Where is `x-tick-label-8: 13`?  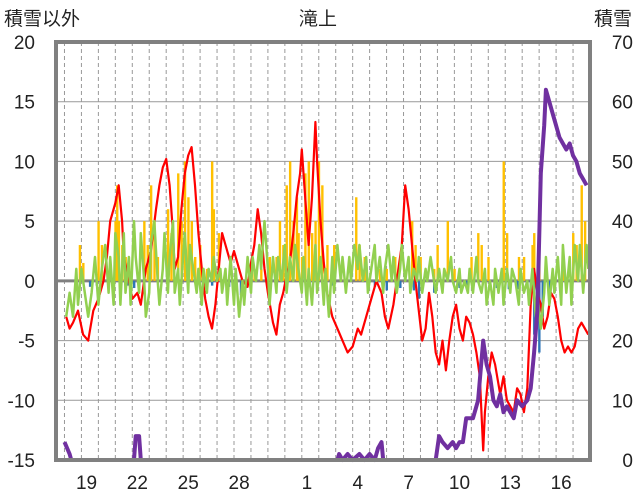
x-tick-label-8: 13 is located at coordinates (510, 483).